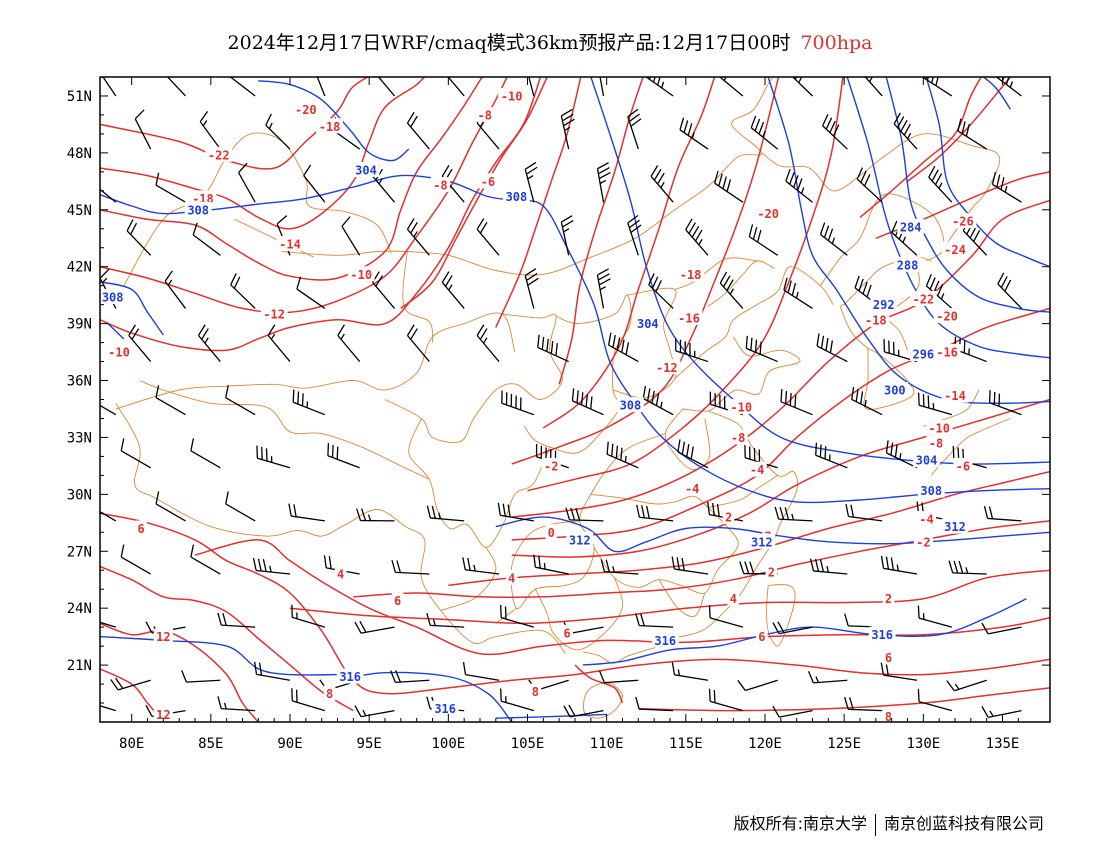 The image size is (1100, 850). I want to click on temperature-label: -20, so click(947, 316).